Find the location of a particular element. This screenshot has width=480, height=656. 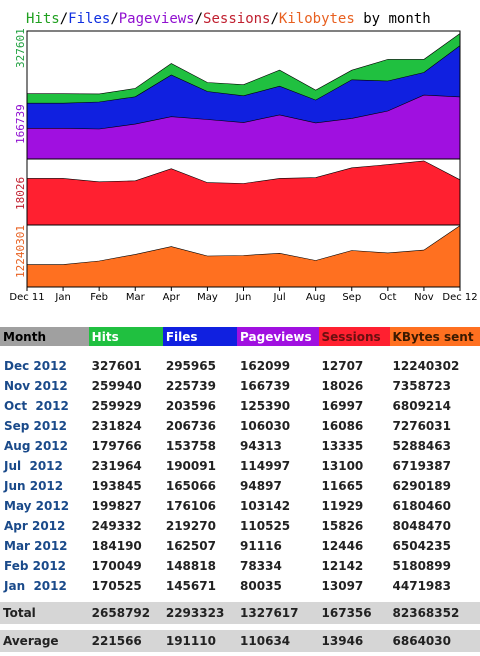

sessions-area is located at coordinates (243, 192).